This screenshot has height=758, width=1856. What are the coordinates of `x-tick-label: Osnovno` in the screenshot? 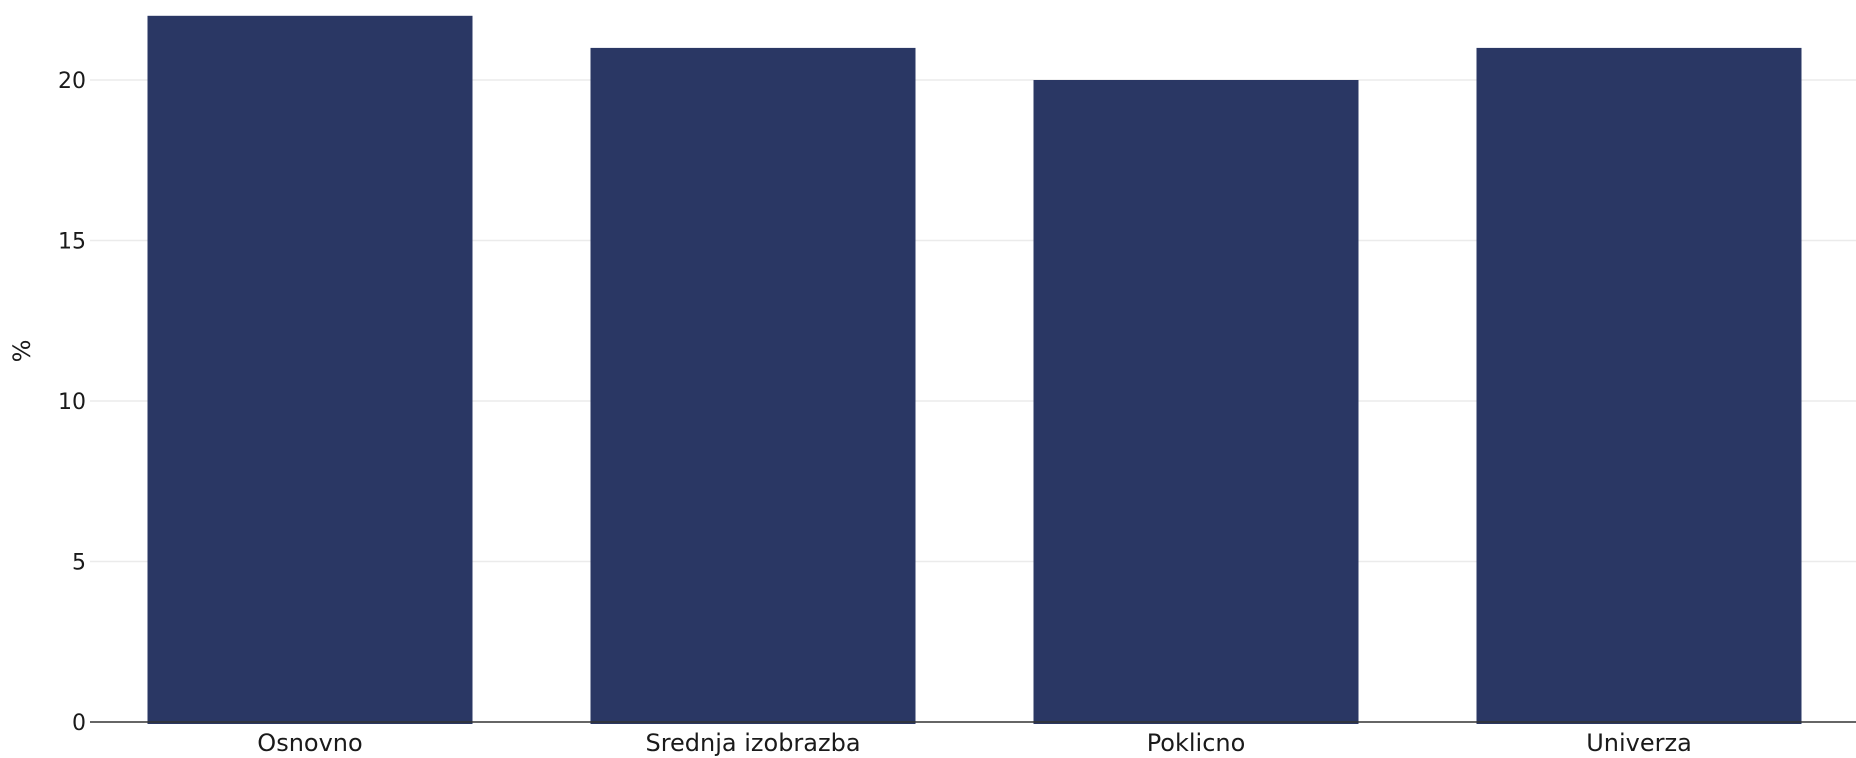 It's located at (309, 743).